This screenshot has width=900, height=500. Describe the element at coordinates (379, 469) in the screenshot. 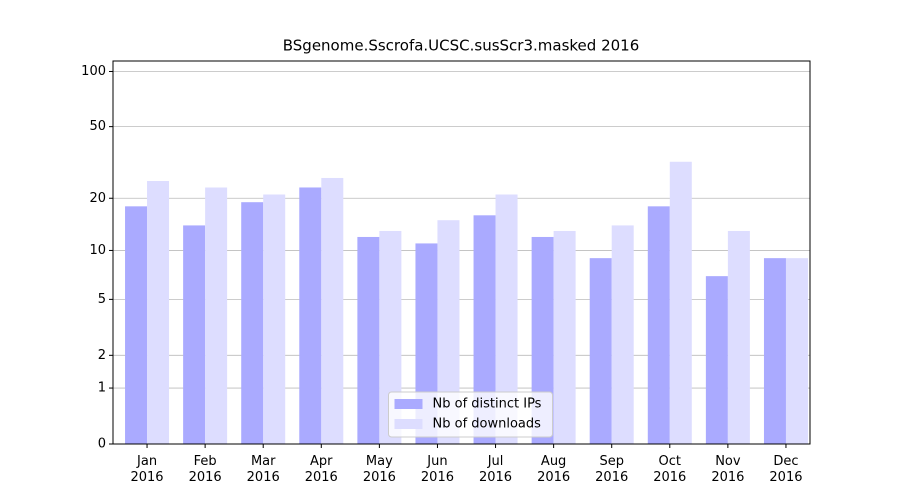

I see `x-tick-label: May 2016` at that location.